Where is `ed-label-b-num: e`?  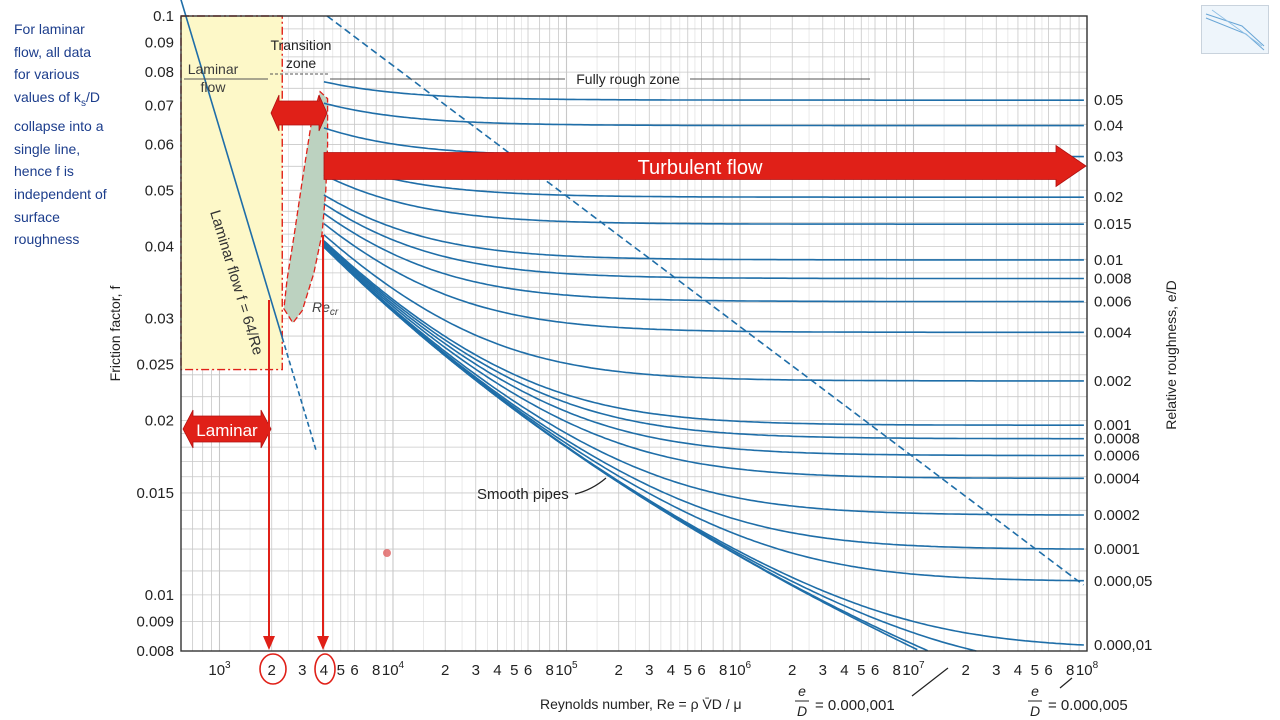
ed-label-b-num: e is located at coordinates (1035, 691).